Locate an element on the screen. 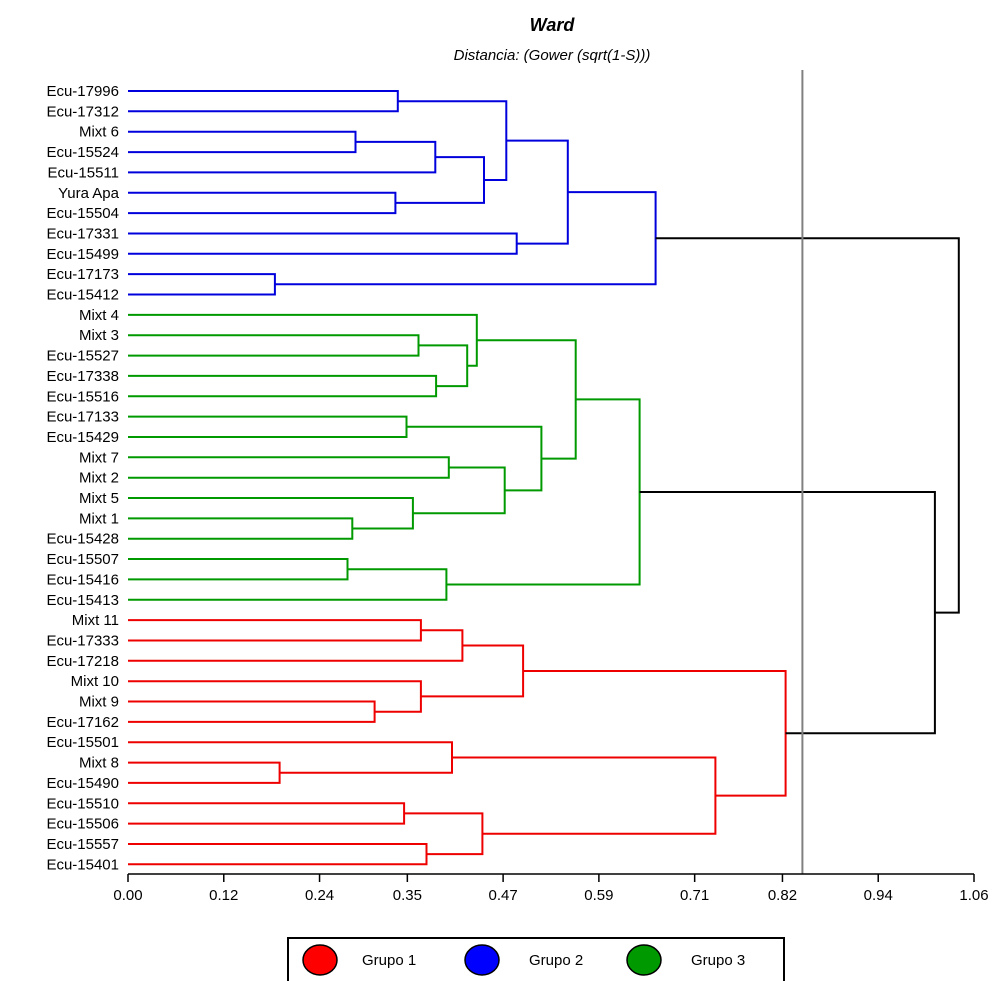 Image resolution: width=1000 pixels, height=981 pixels. leaf-label-ecu-17331: Ecu-17331 is located at coordinates (82, 233).